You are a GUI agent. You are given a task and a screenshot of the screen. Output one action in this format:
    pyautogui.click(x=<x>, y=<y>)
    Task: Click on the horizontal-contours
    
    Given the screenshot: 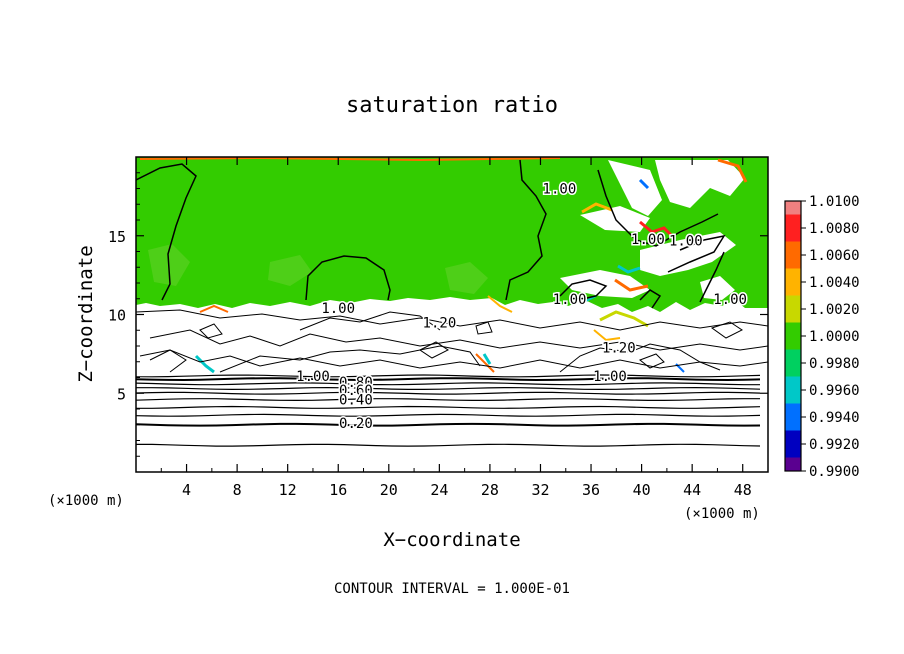 What is the action you would take?
    pyautogui.click(x=448, y=410)
    